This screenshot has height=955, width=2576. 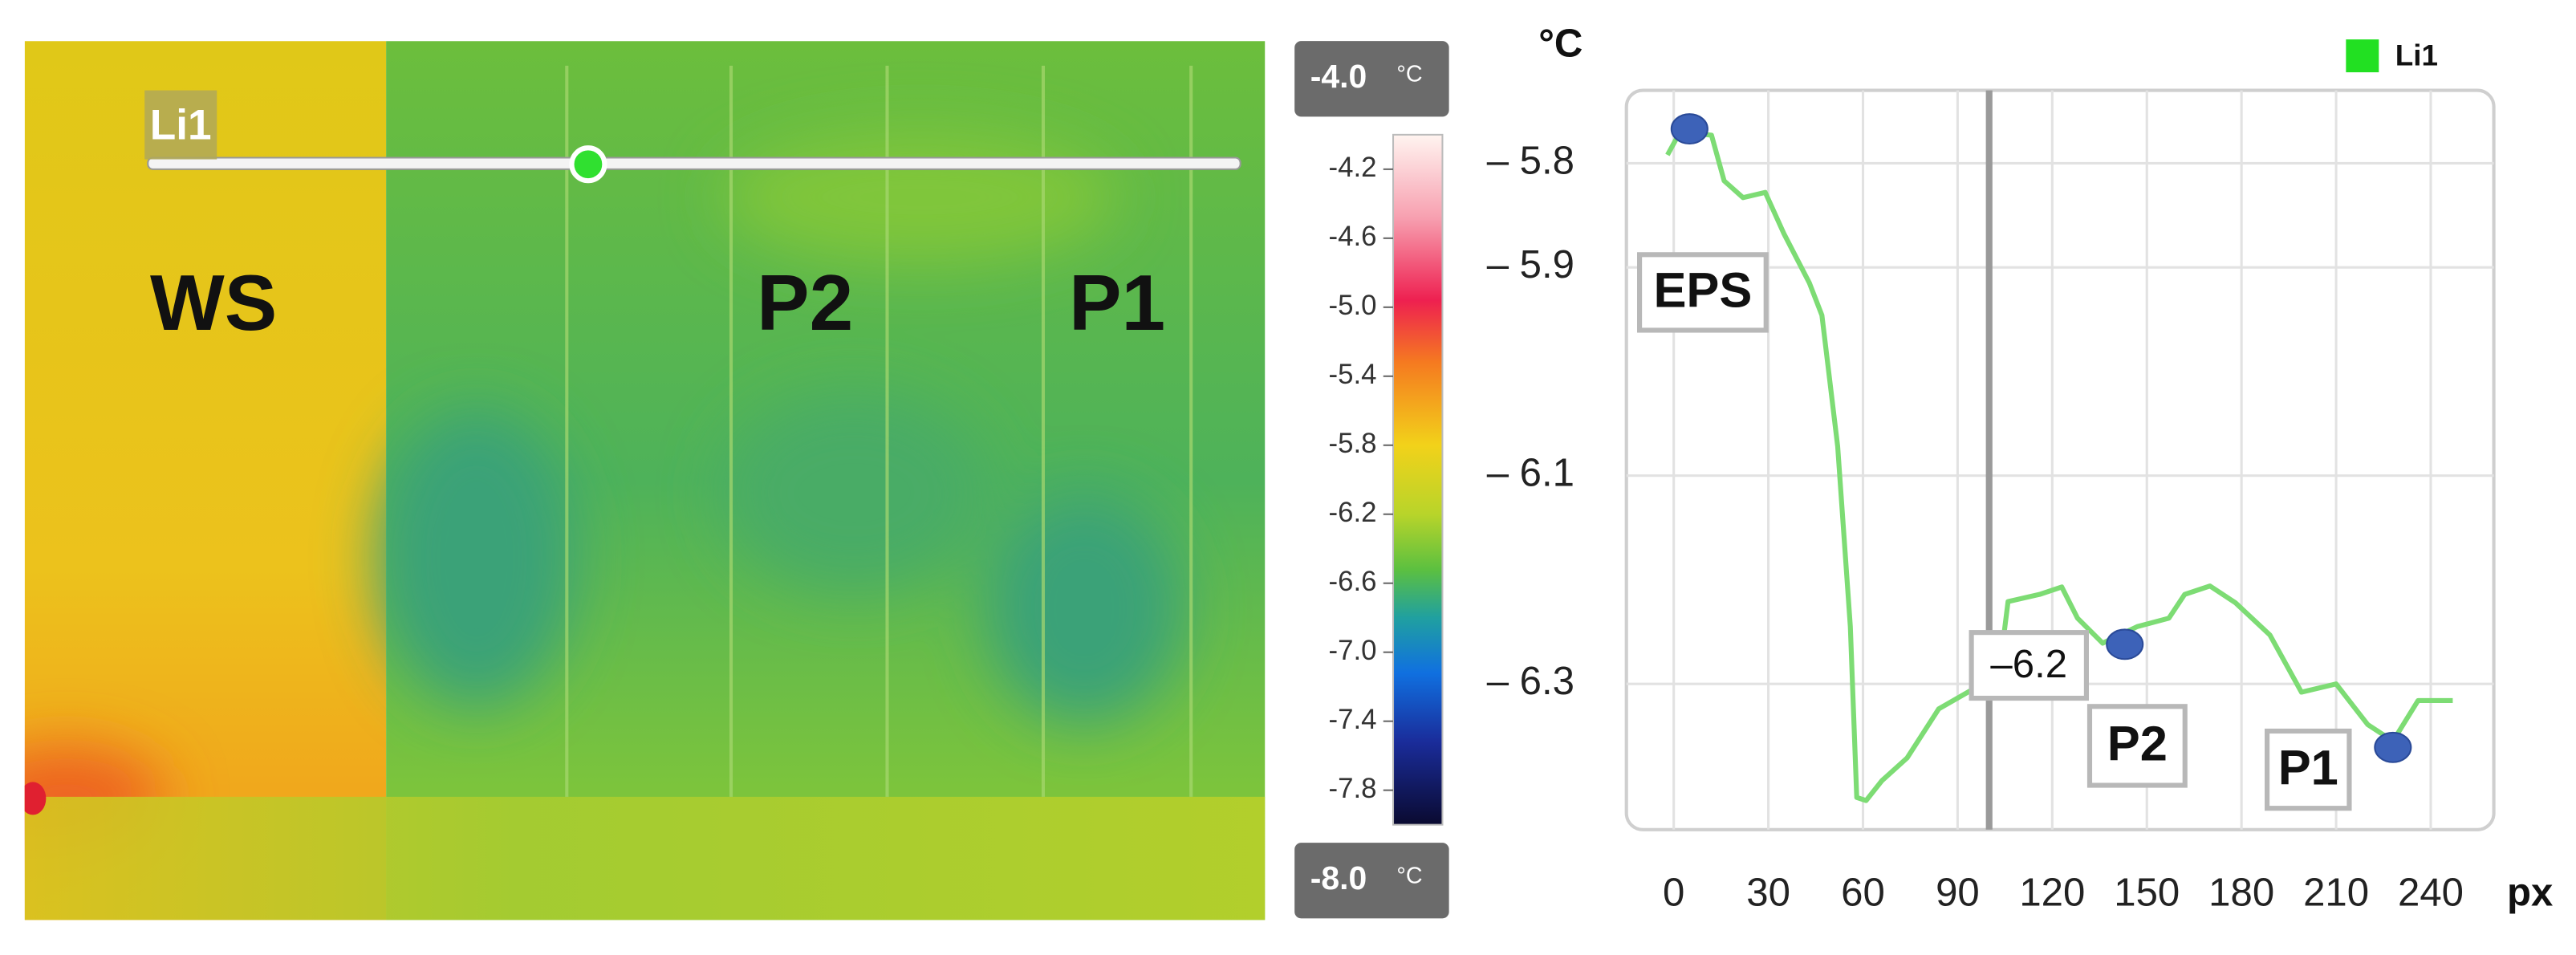 I want to click on x-axis-label: px, so click(x=2530, y=894).